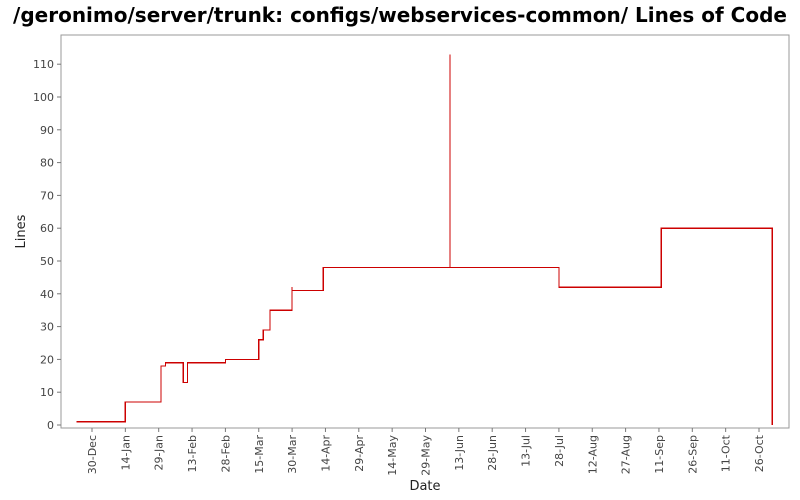 Image resolution: width=800 pixels, height=500 pixels. I want to click on x-tick-label: 14-Apr, so click(325, 453).